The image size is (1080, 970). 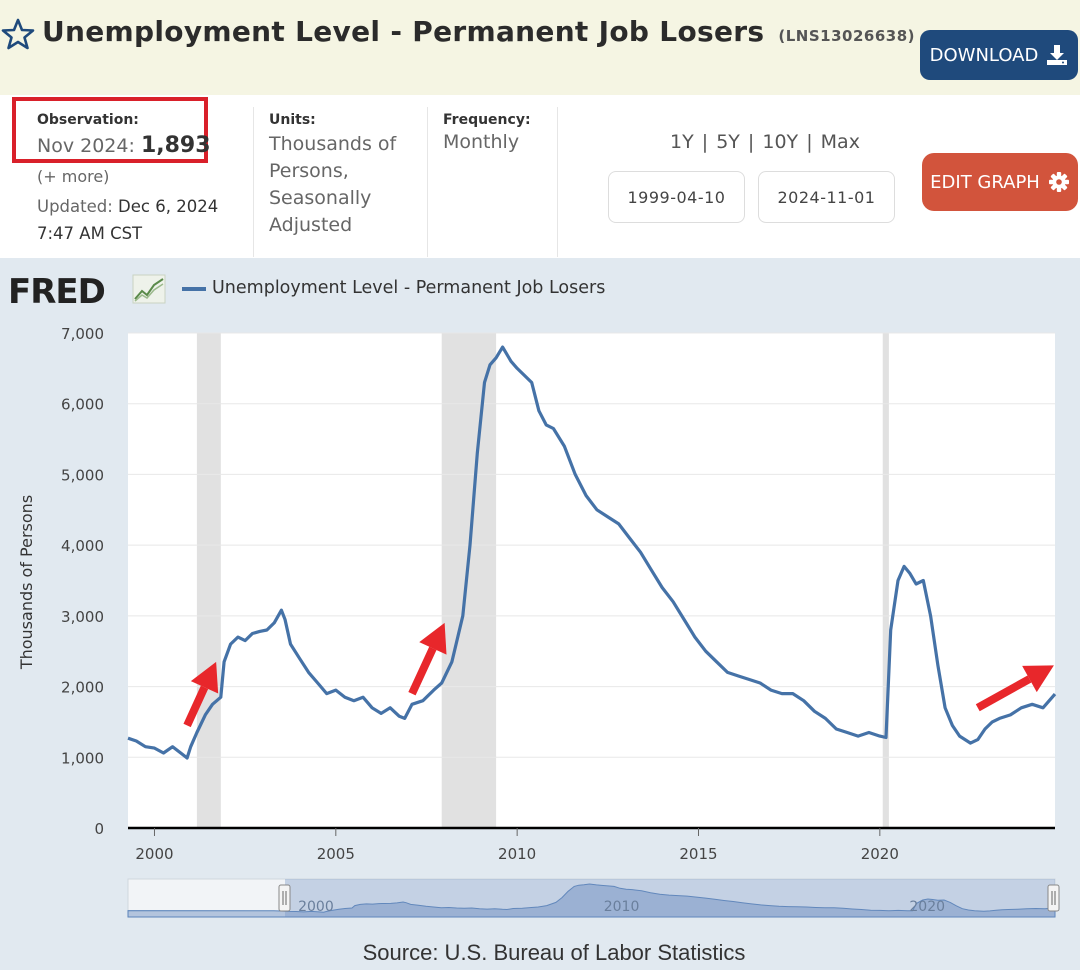 What do you see at coordinates (1058, 182) in the screenshot?
I see `gear-icon` at bounding box center [1058, 182].